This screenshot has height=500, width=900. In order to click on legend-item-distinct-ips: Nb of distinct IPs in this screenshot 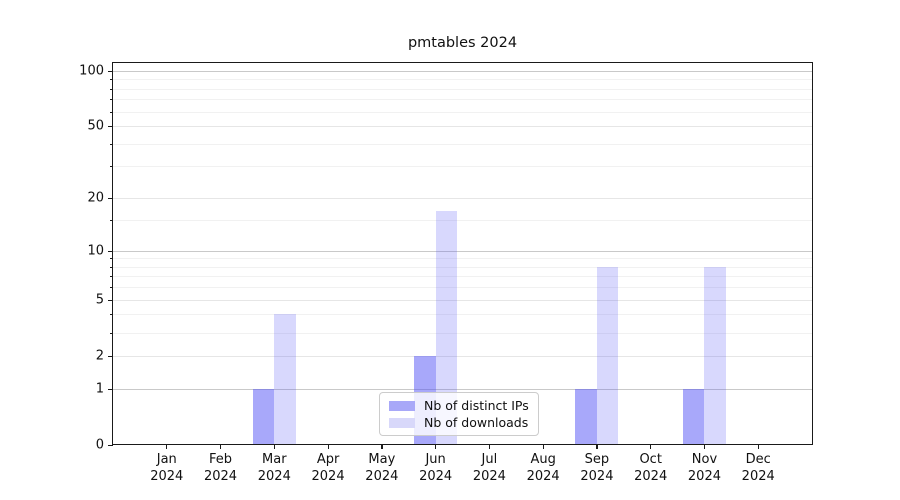, I will do `click(459, 405)`.